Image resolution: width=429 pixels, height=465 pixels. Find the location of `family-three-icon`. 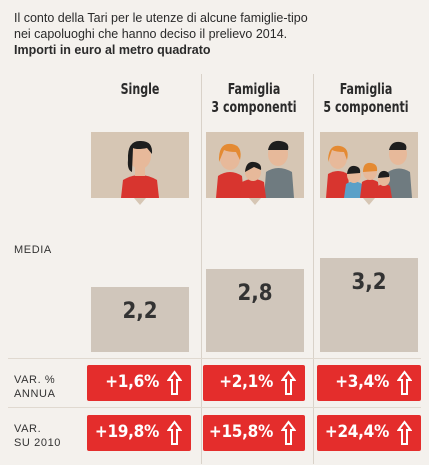

family-three-icon is located at coordinates (255, 165).